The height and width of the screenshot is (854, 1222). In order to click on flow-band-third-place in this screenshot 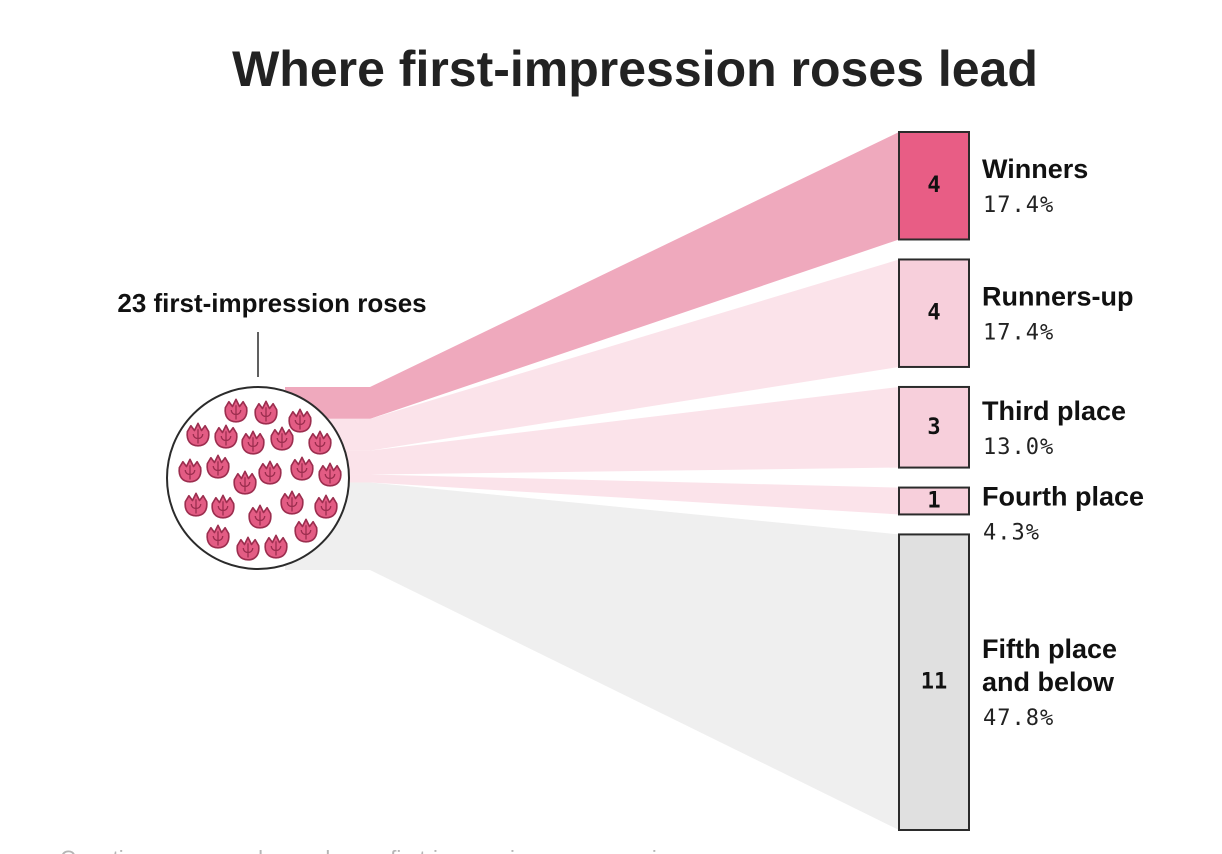, I will do `click(634, 430)`.